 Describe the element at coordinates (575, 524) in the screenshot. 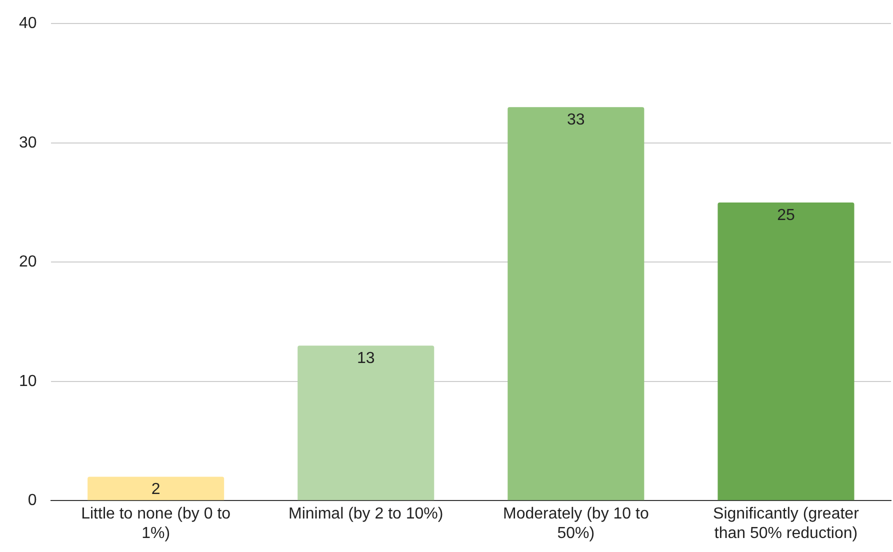

I see `x-tick-label: Moderately (by 10 to 50%)` at that location.